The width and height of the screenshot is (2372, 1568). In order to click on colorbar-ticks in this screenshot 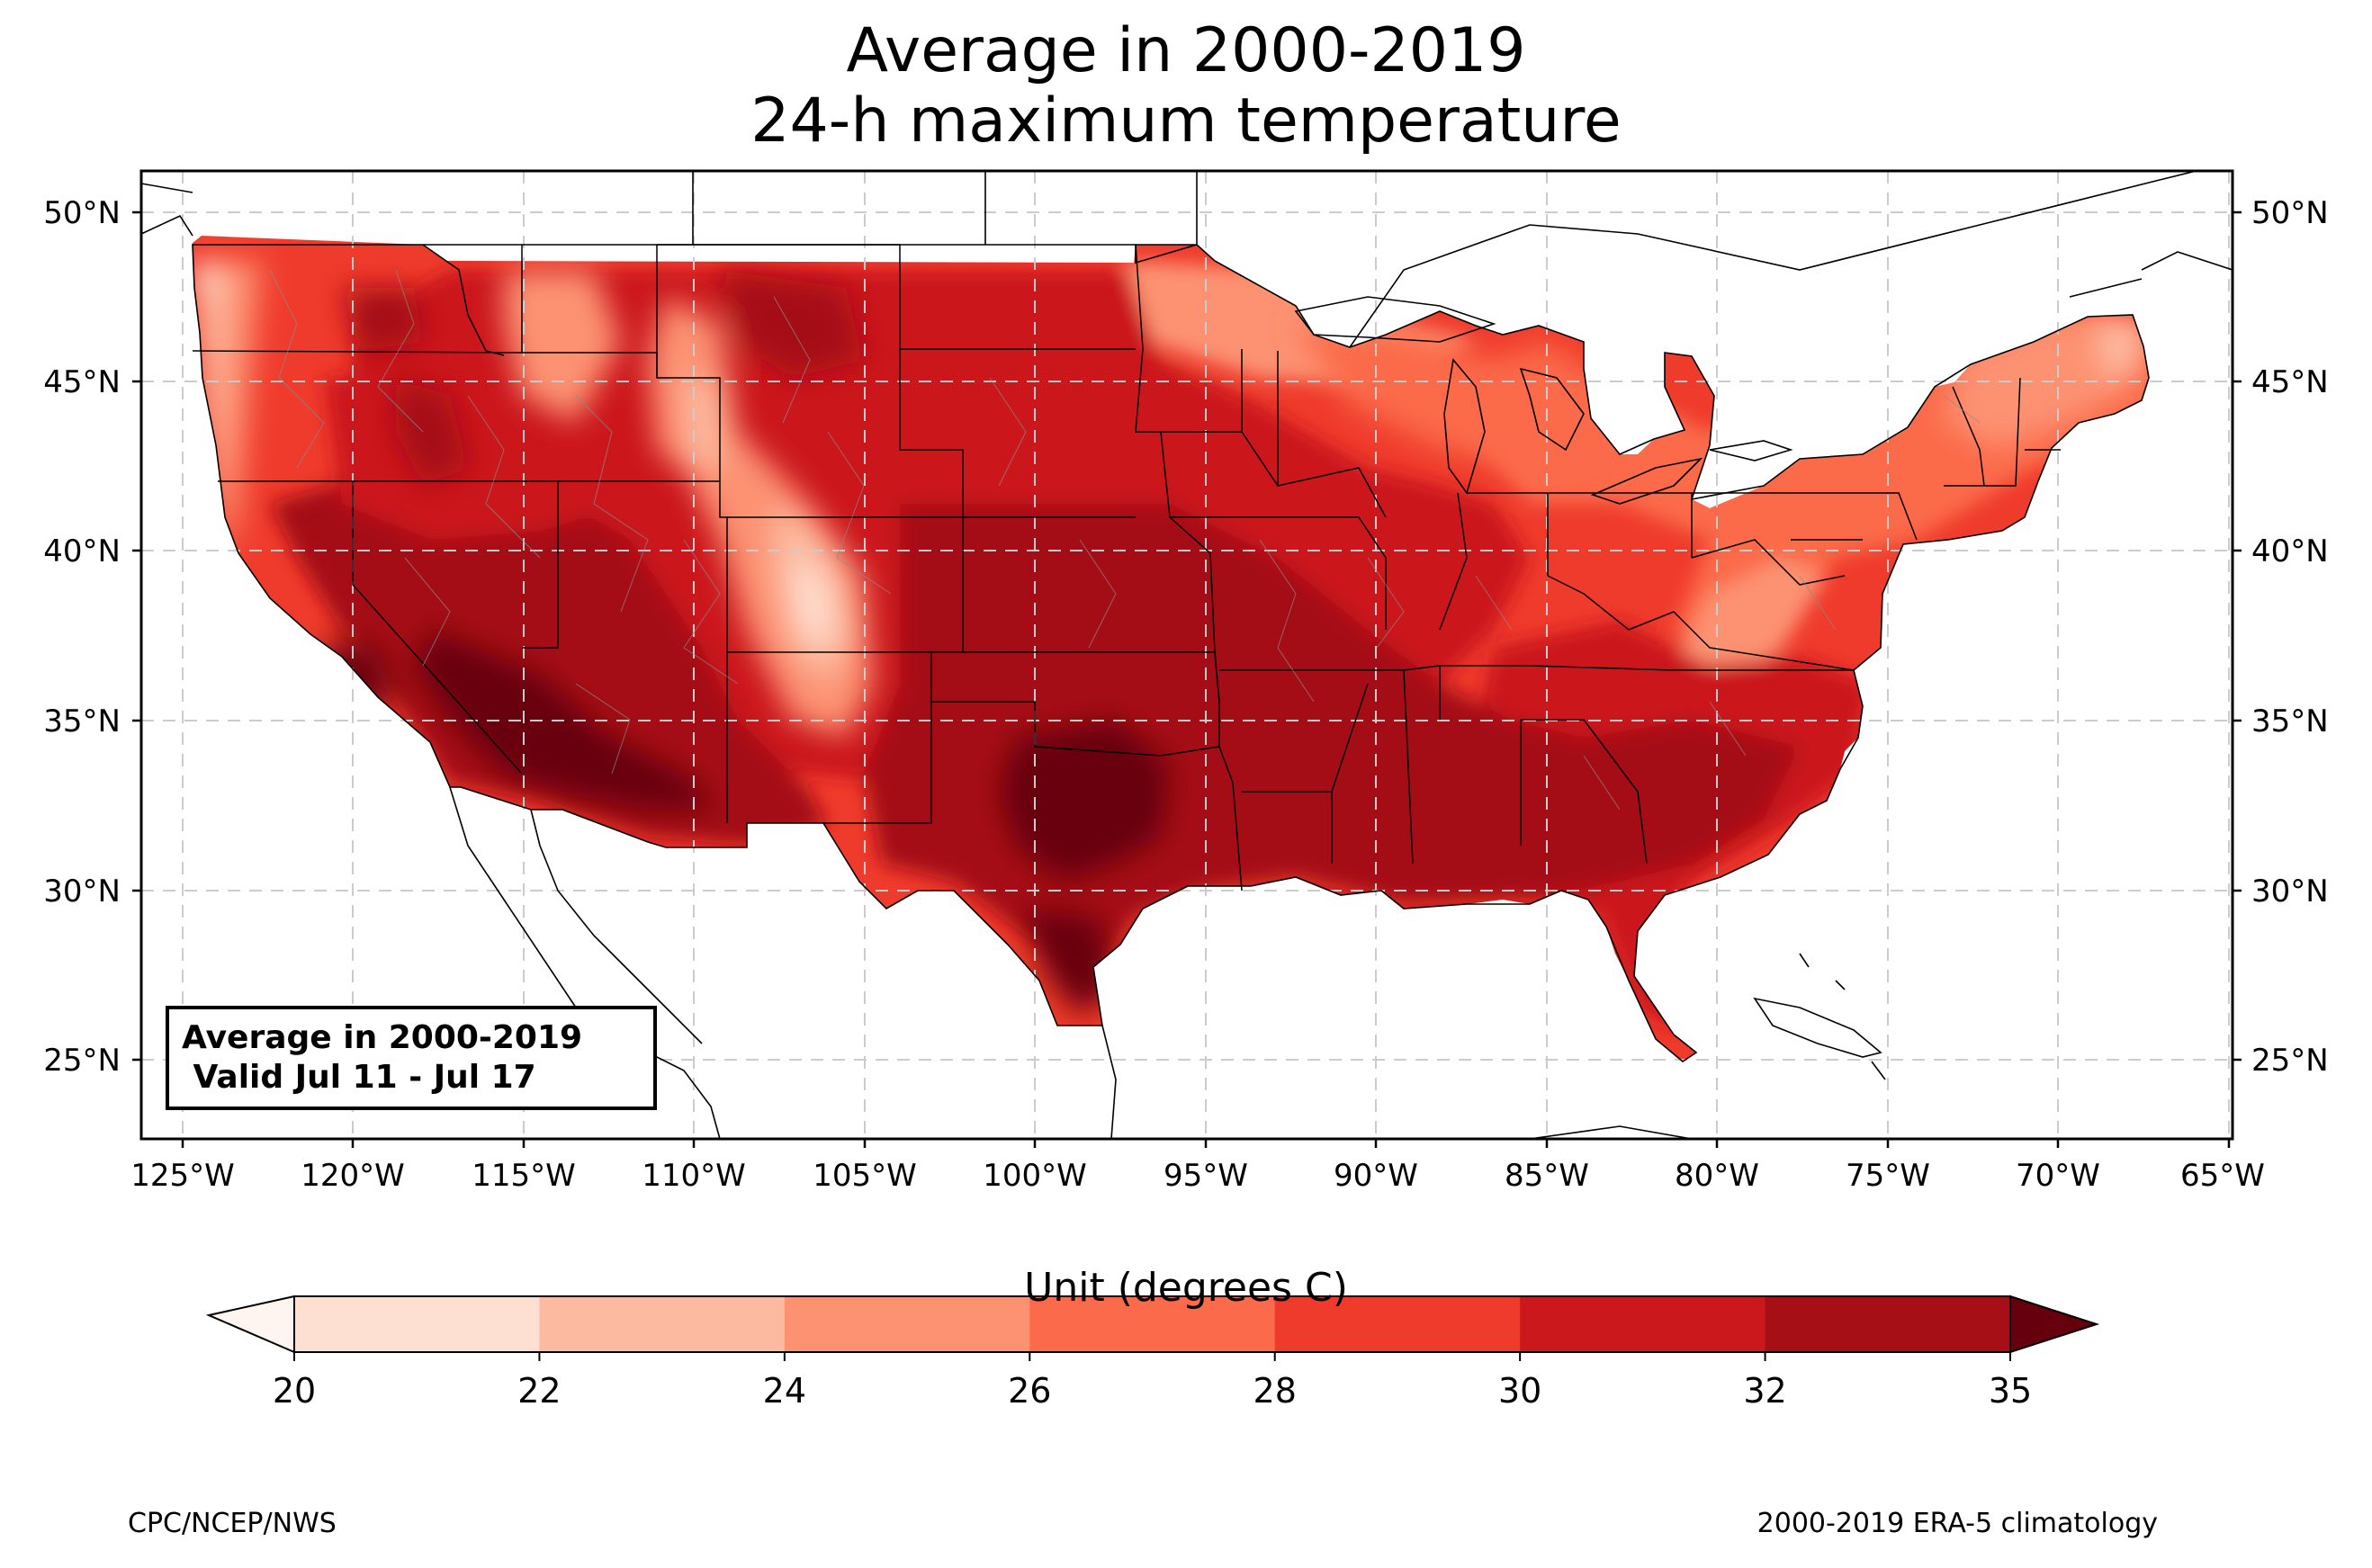, I will do `click(1152, 1356)`.